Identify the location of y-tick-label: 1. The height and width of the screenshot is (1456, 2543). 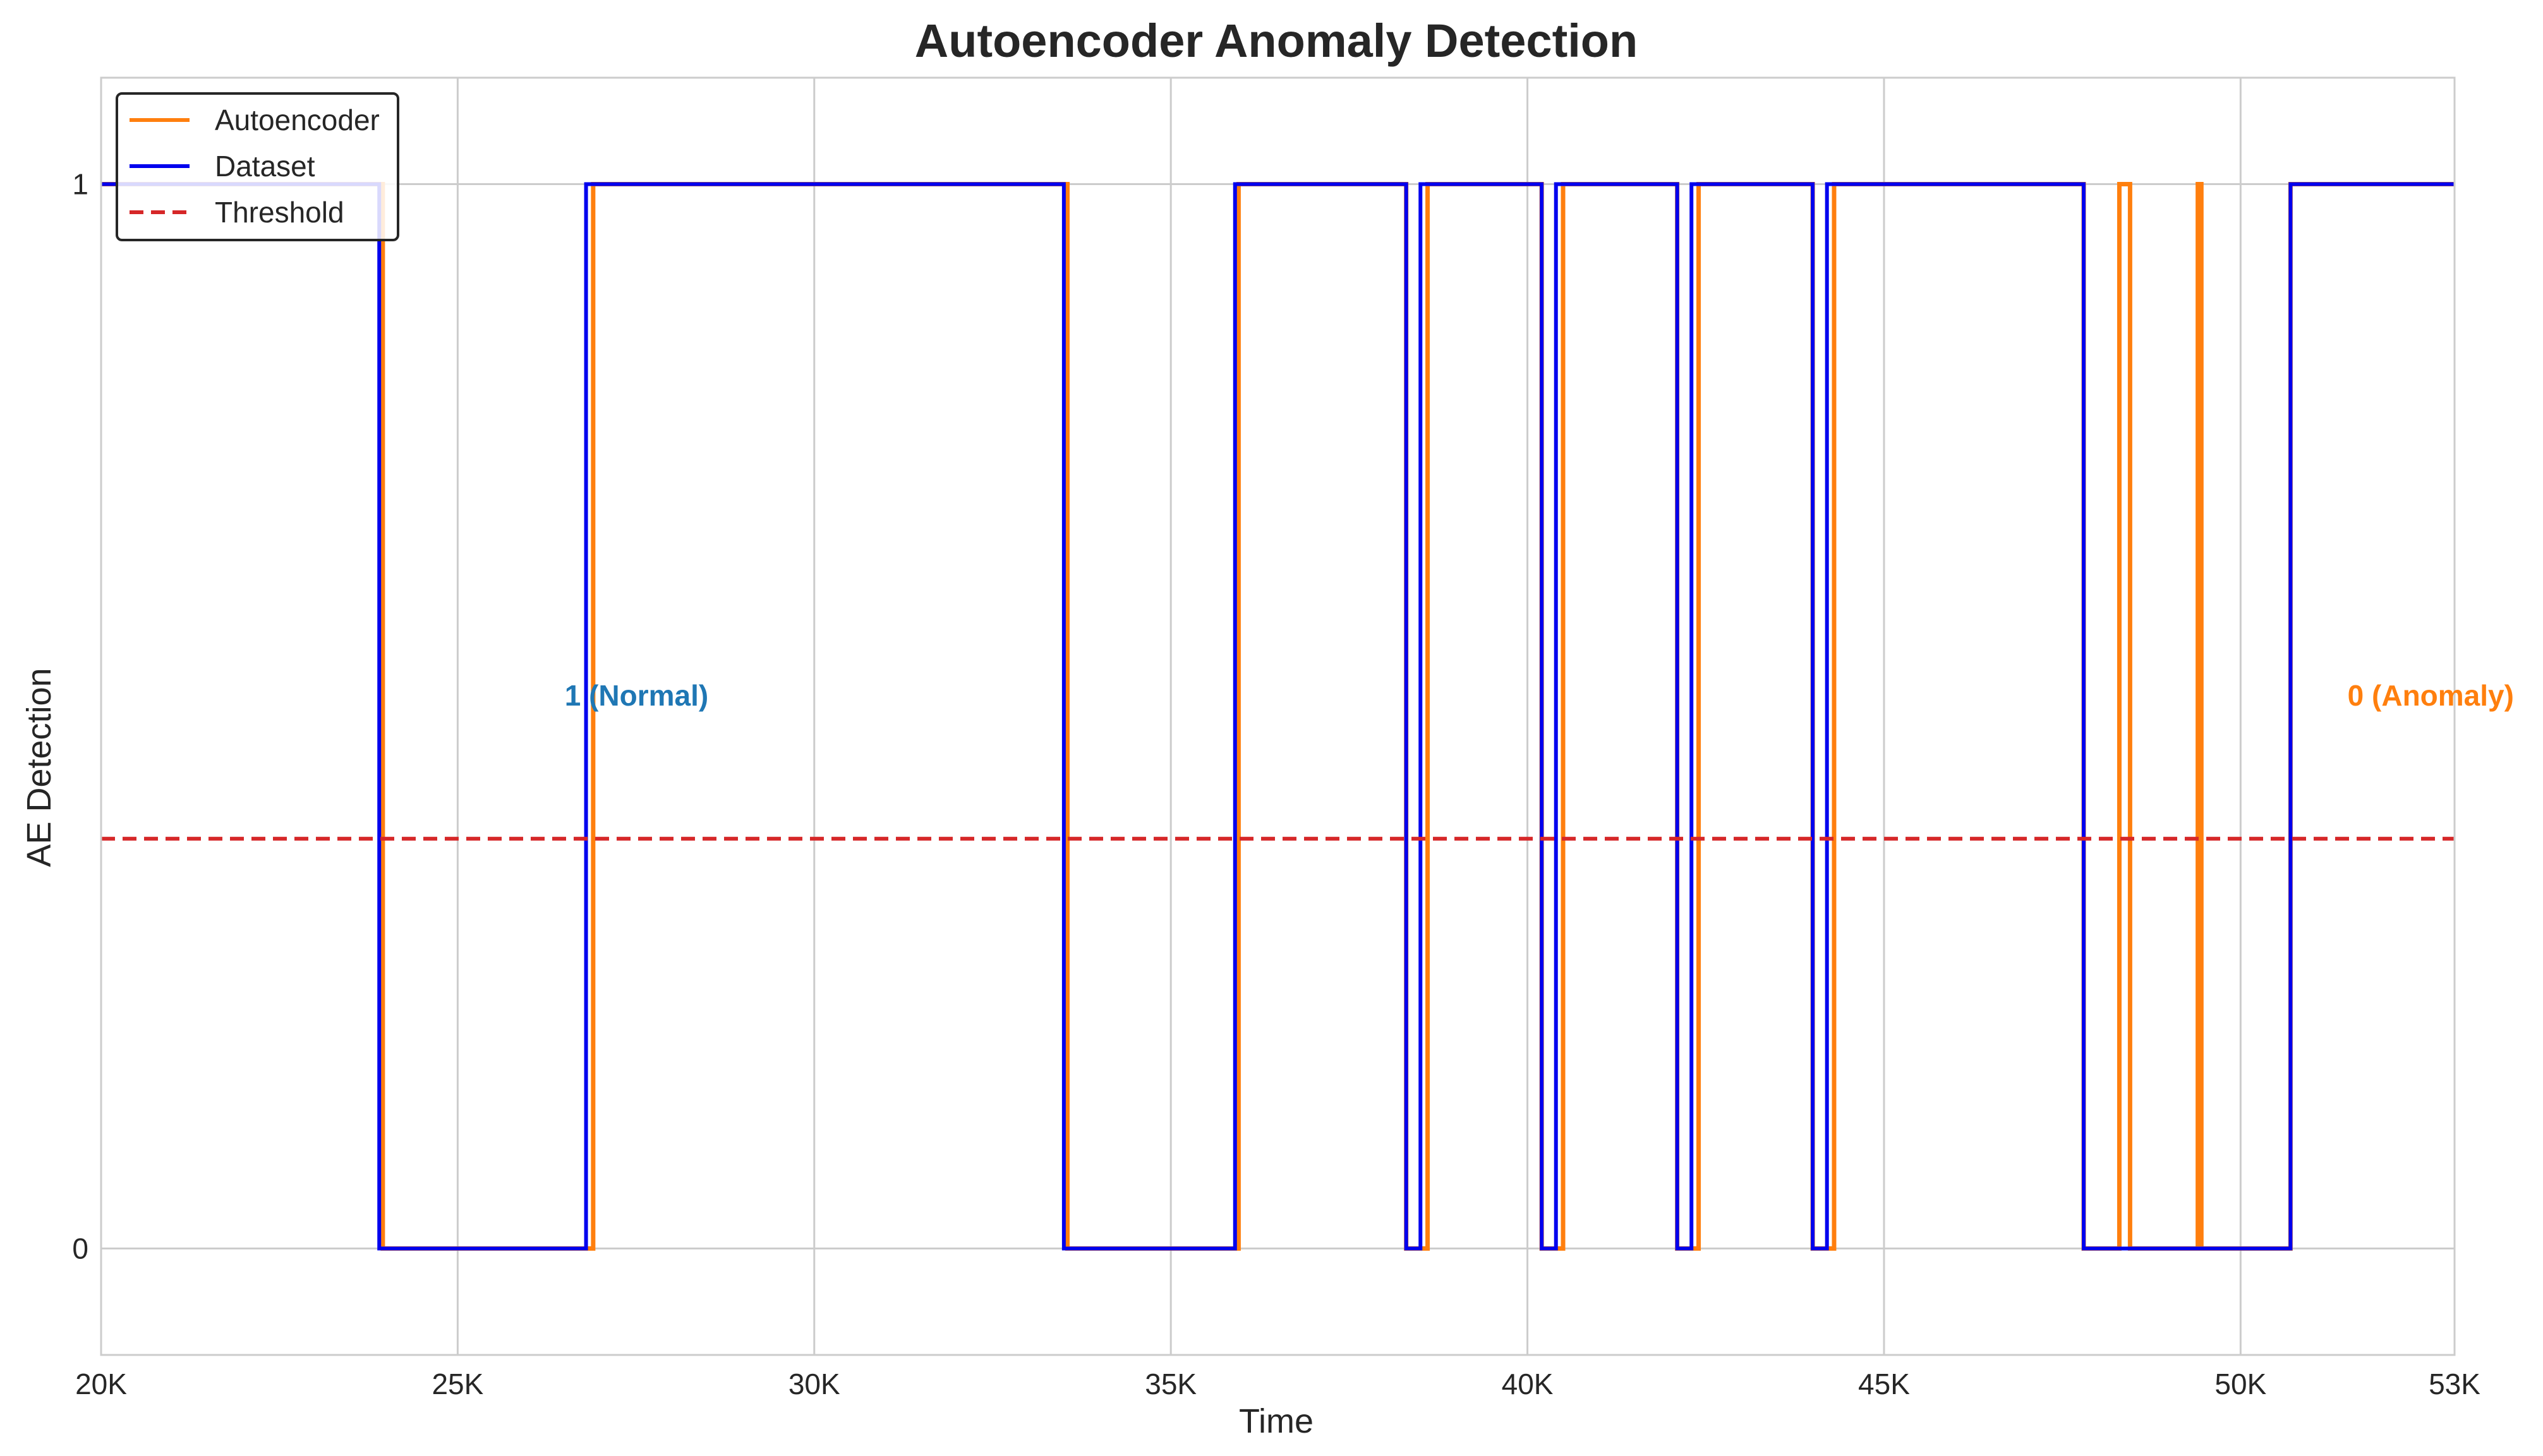
(80, 184).